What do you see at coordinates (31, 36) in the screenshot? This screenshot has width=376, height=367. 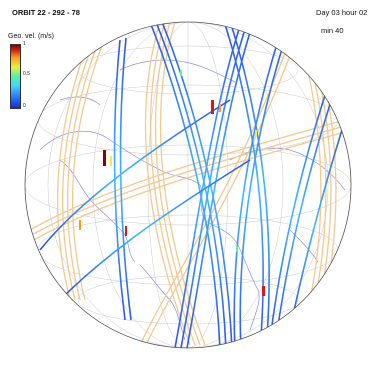 I see `colorbar-label: Geo. vel. (m/s)` at bounding box center [31, 36].